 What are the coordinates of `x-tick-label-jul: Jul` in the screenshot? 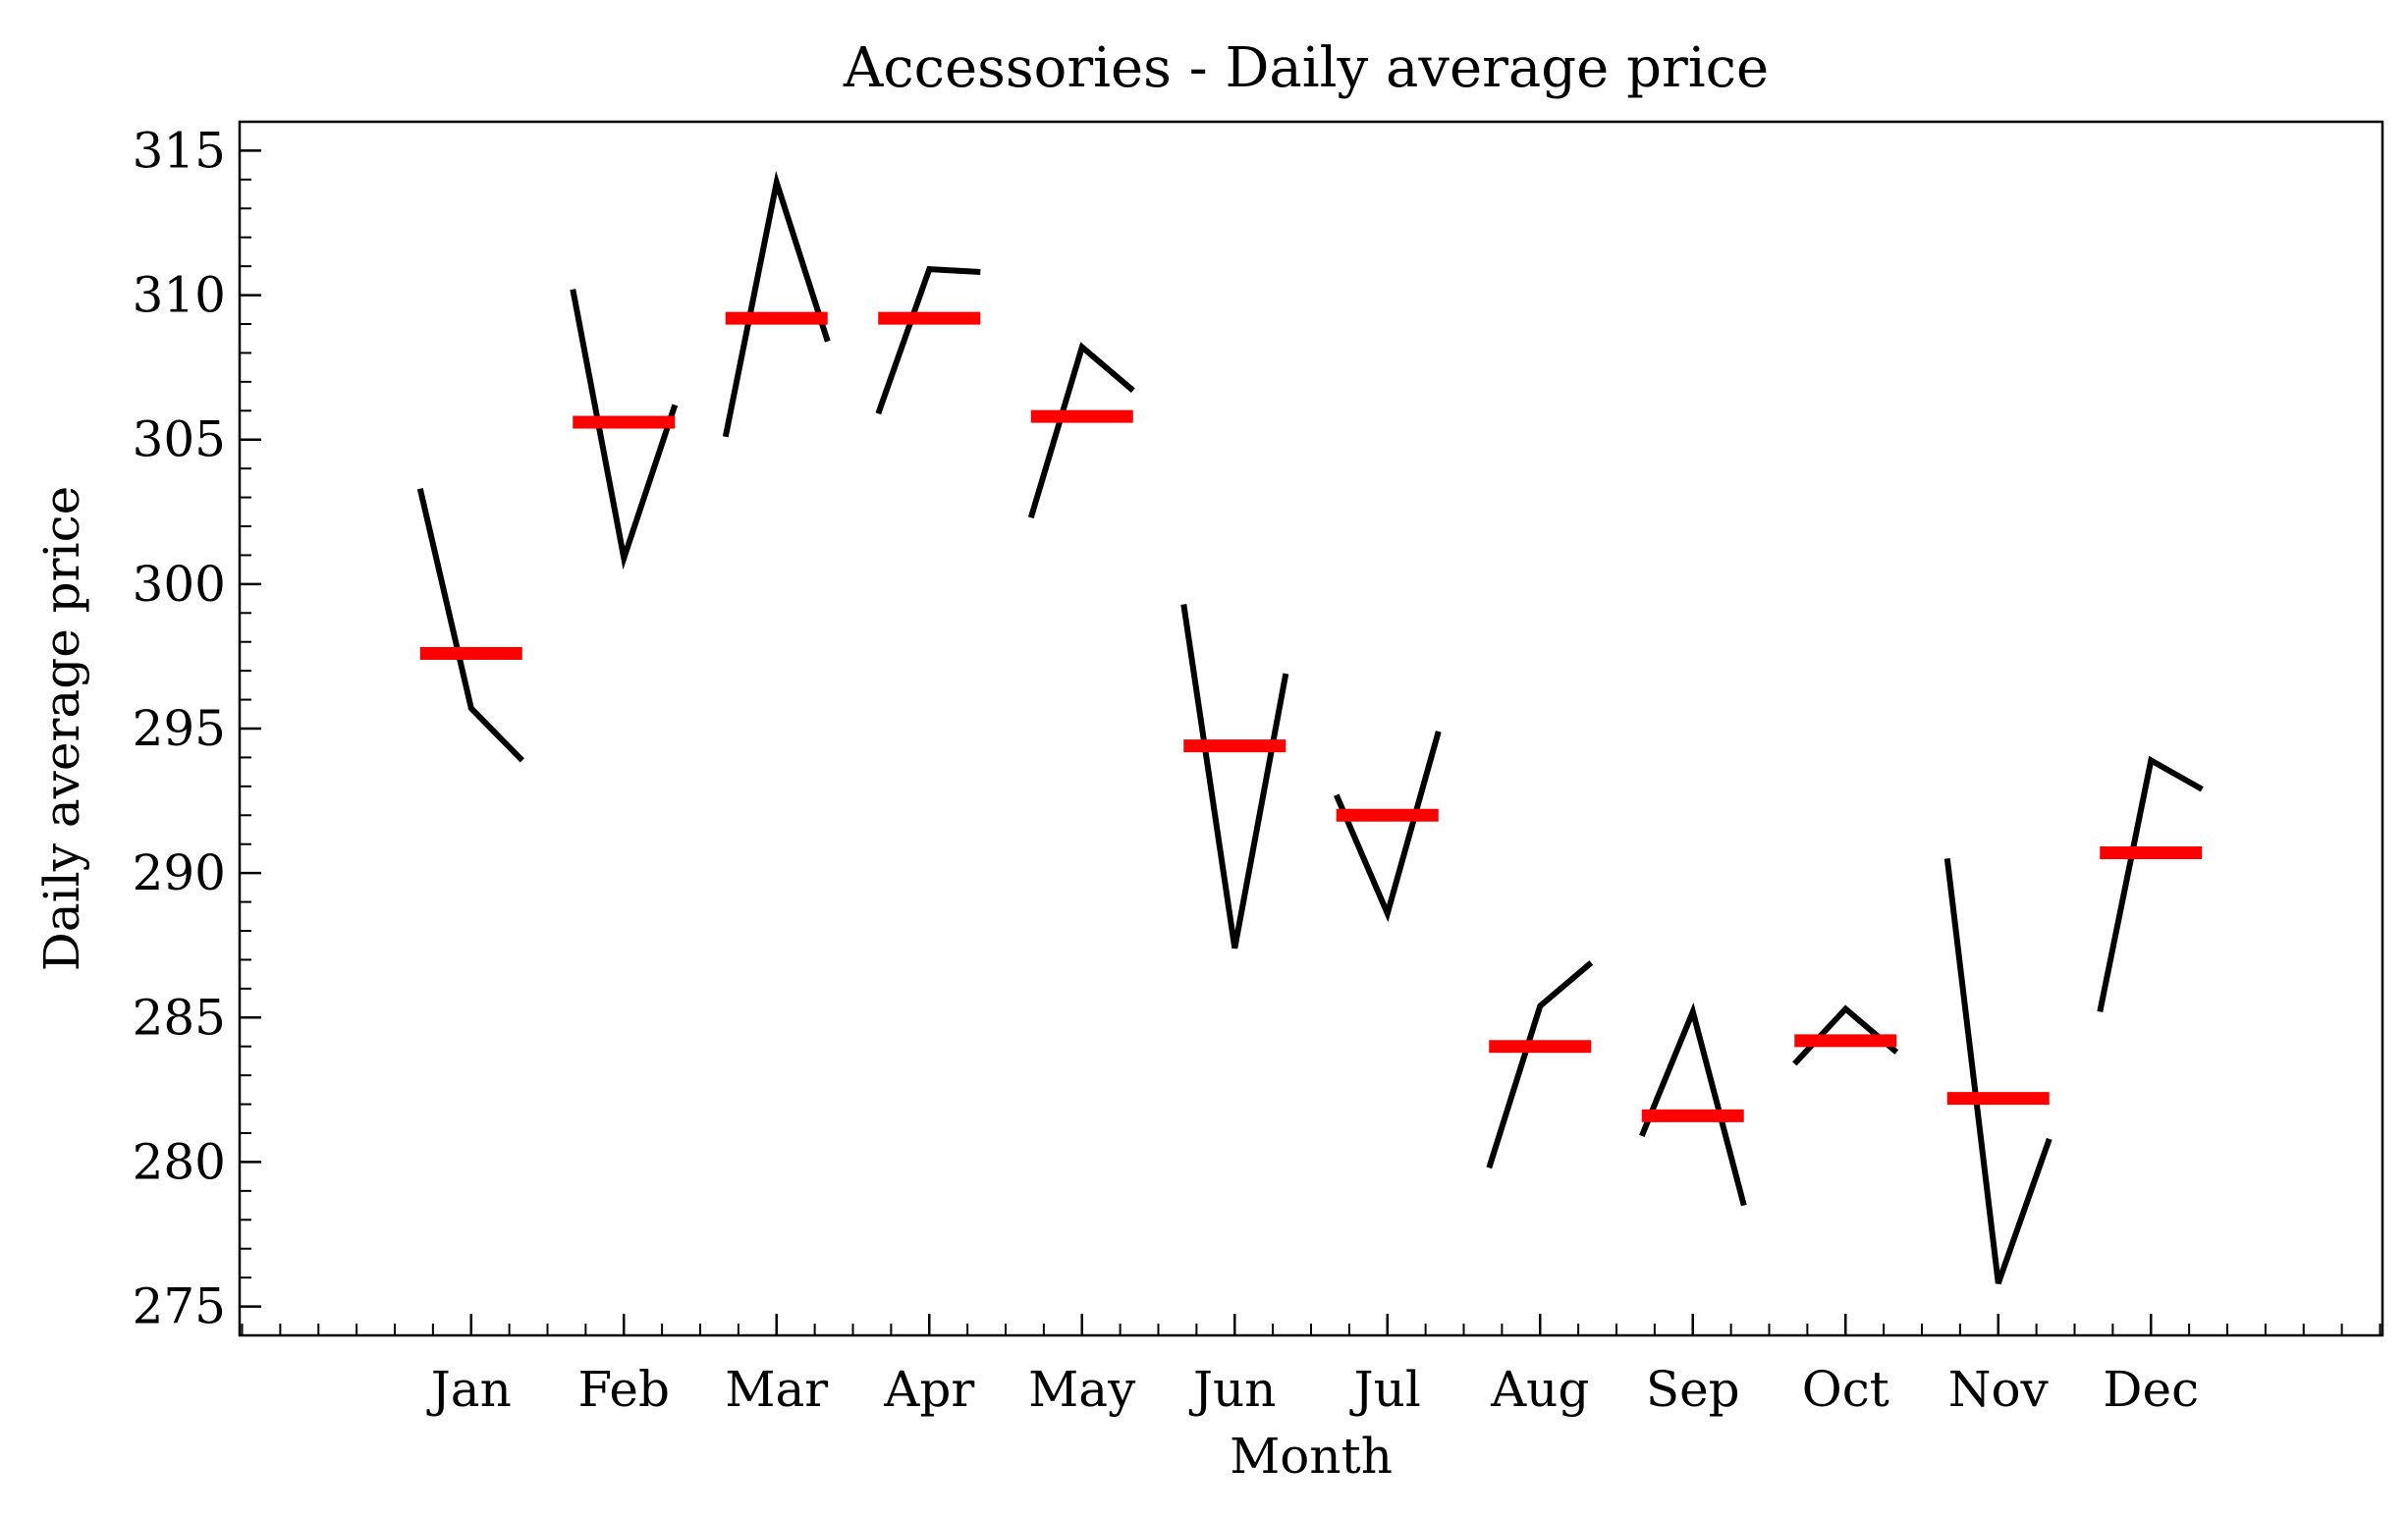 It's located at (1385, 1389).